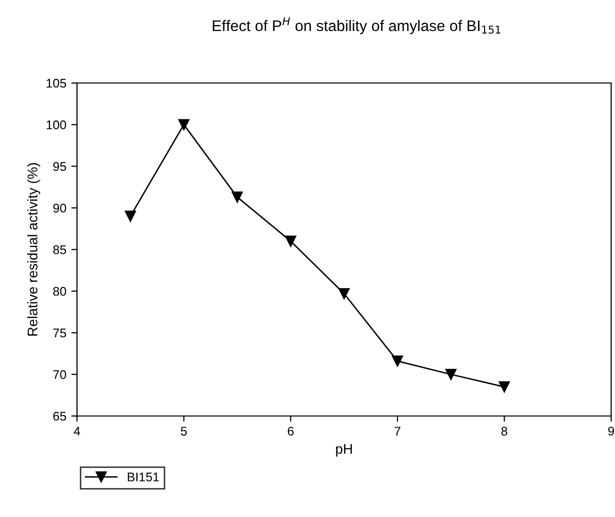 The width and height of the screenshot is (615, 517). What do you see at coordinates (77, 431) in the screenshot?
I see `x-tick-label: 4` at bounding box center [77, 431].